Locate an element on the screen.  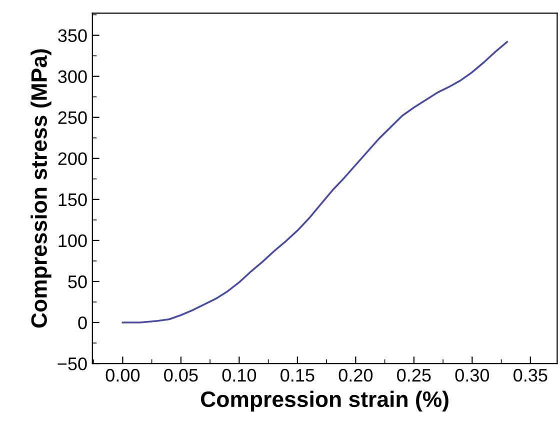
y-tick-label: 300 is located at coordinates (72, 77).